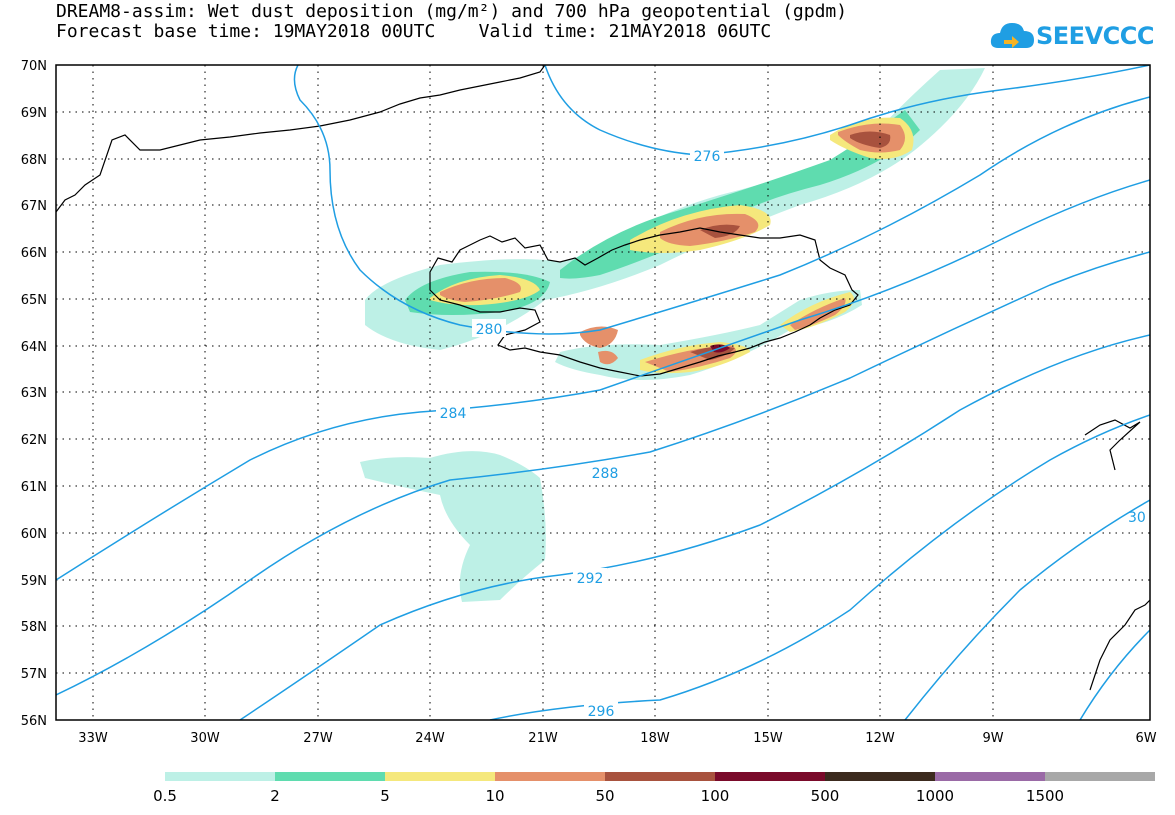 This screenshot has width=1175, height=815. Describe the element at coordinates (489, 330) in the screenshot. I see `contour-label-280: 280` at that location.